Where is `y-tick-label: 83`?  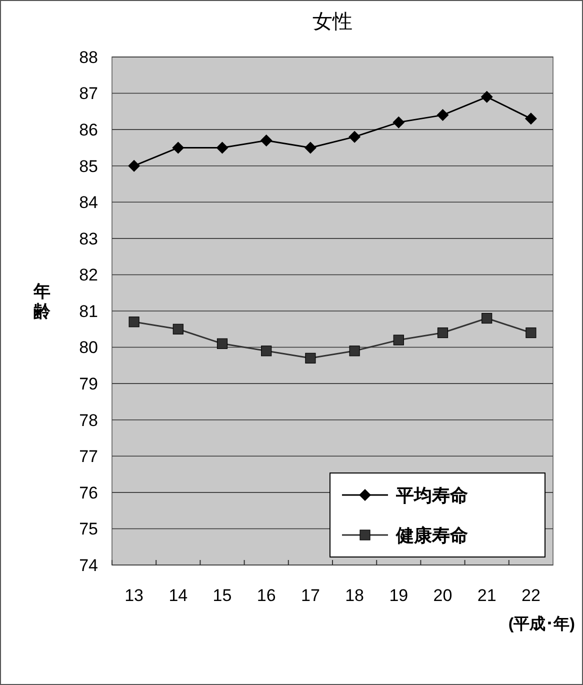
y-tick-label: 83 is located at coordinates (88, 238).